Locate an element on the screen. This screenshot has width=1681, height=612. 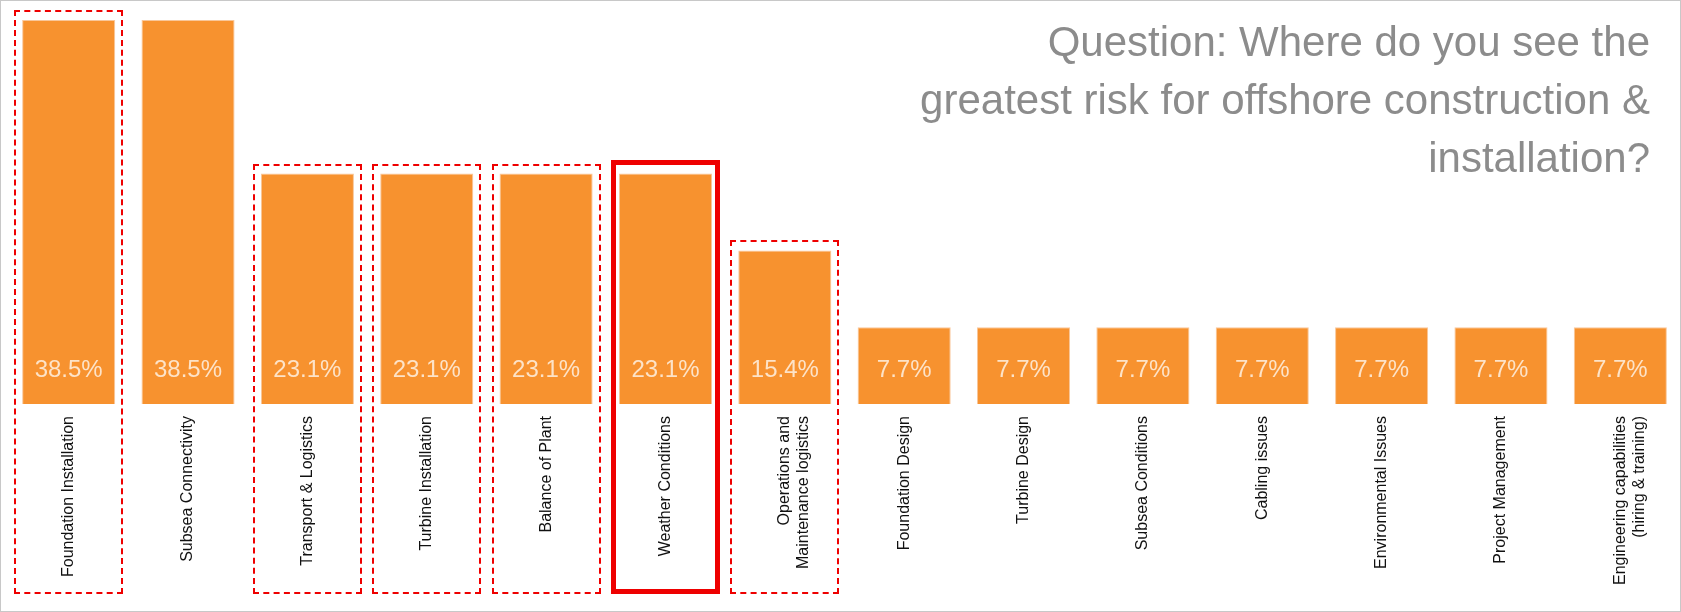
text: Question: Where do you see the greatest risk for offshore construction & installation? is located at coordinates (1284, 100).